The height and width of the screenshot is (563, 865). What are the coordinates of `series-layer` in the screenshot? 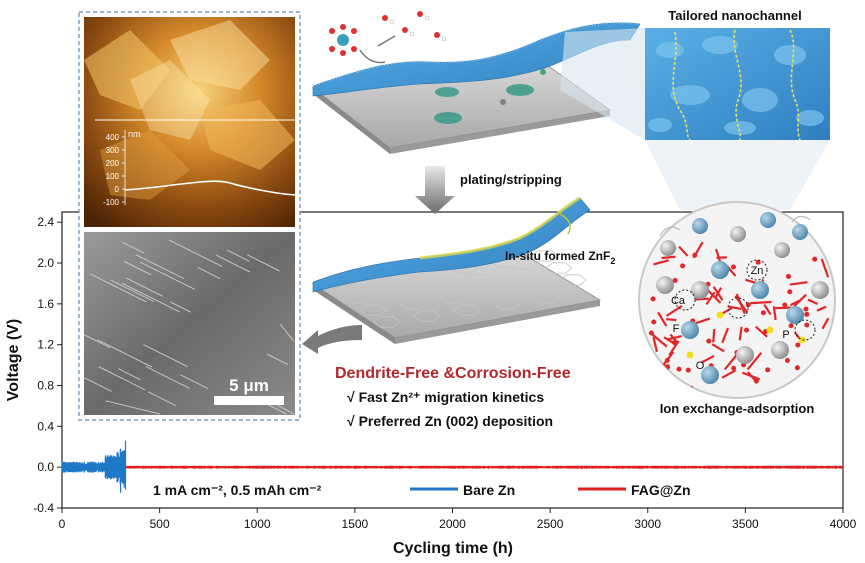 It's located at (452, 466).